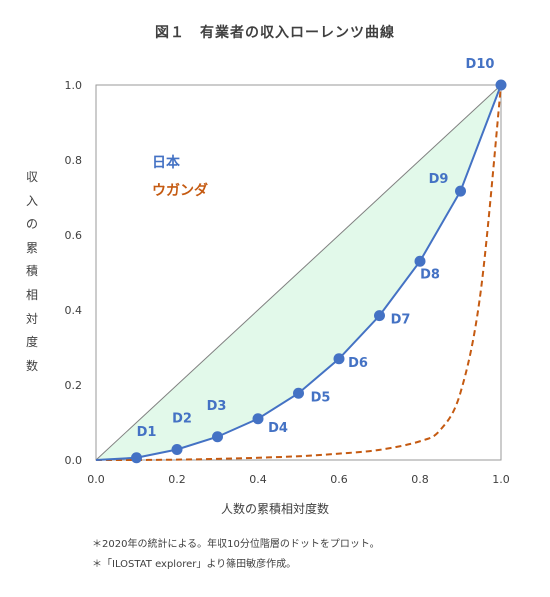  Describe the element at coordinates (74, 310) in the screenshot. I see `y-tick-label: 0.4` at that location.